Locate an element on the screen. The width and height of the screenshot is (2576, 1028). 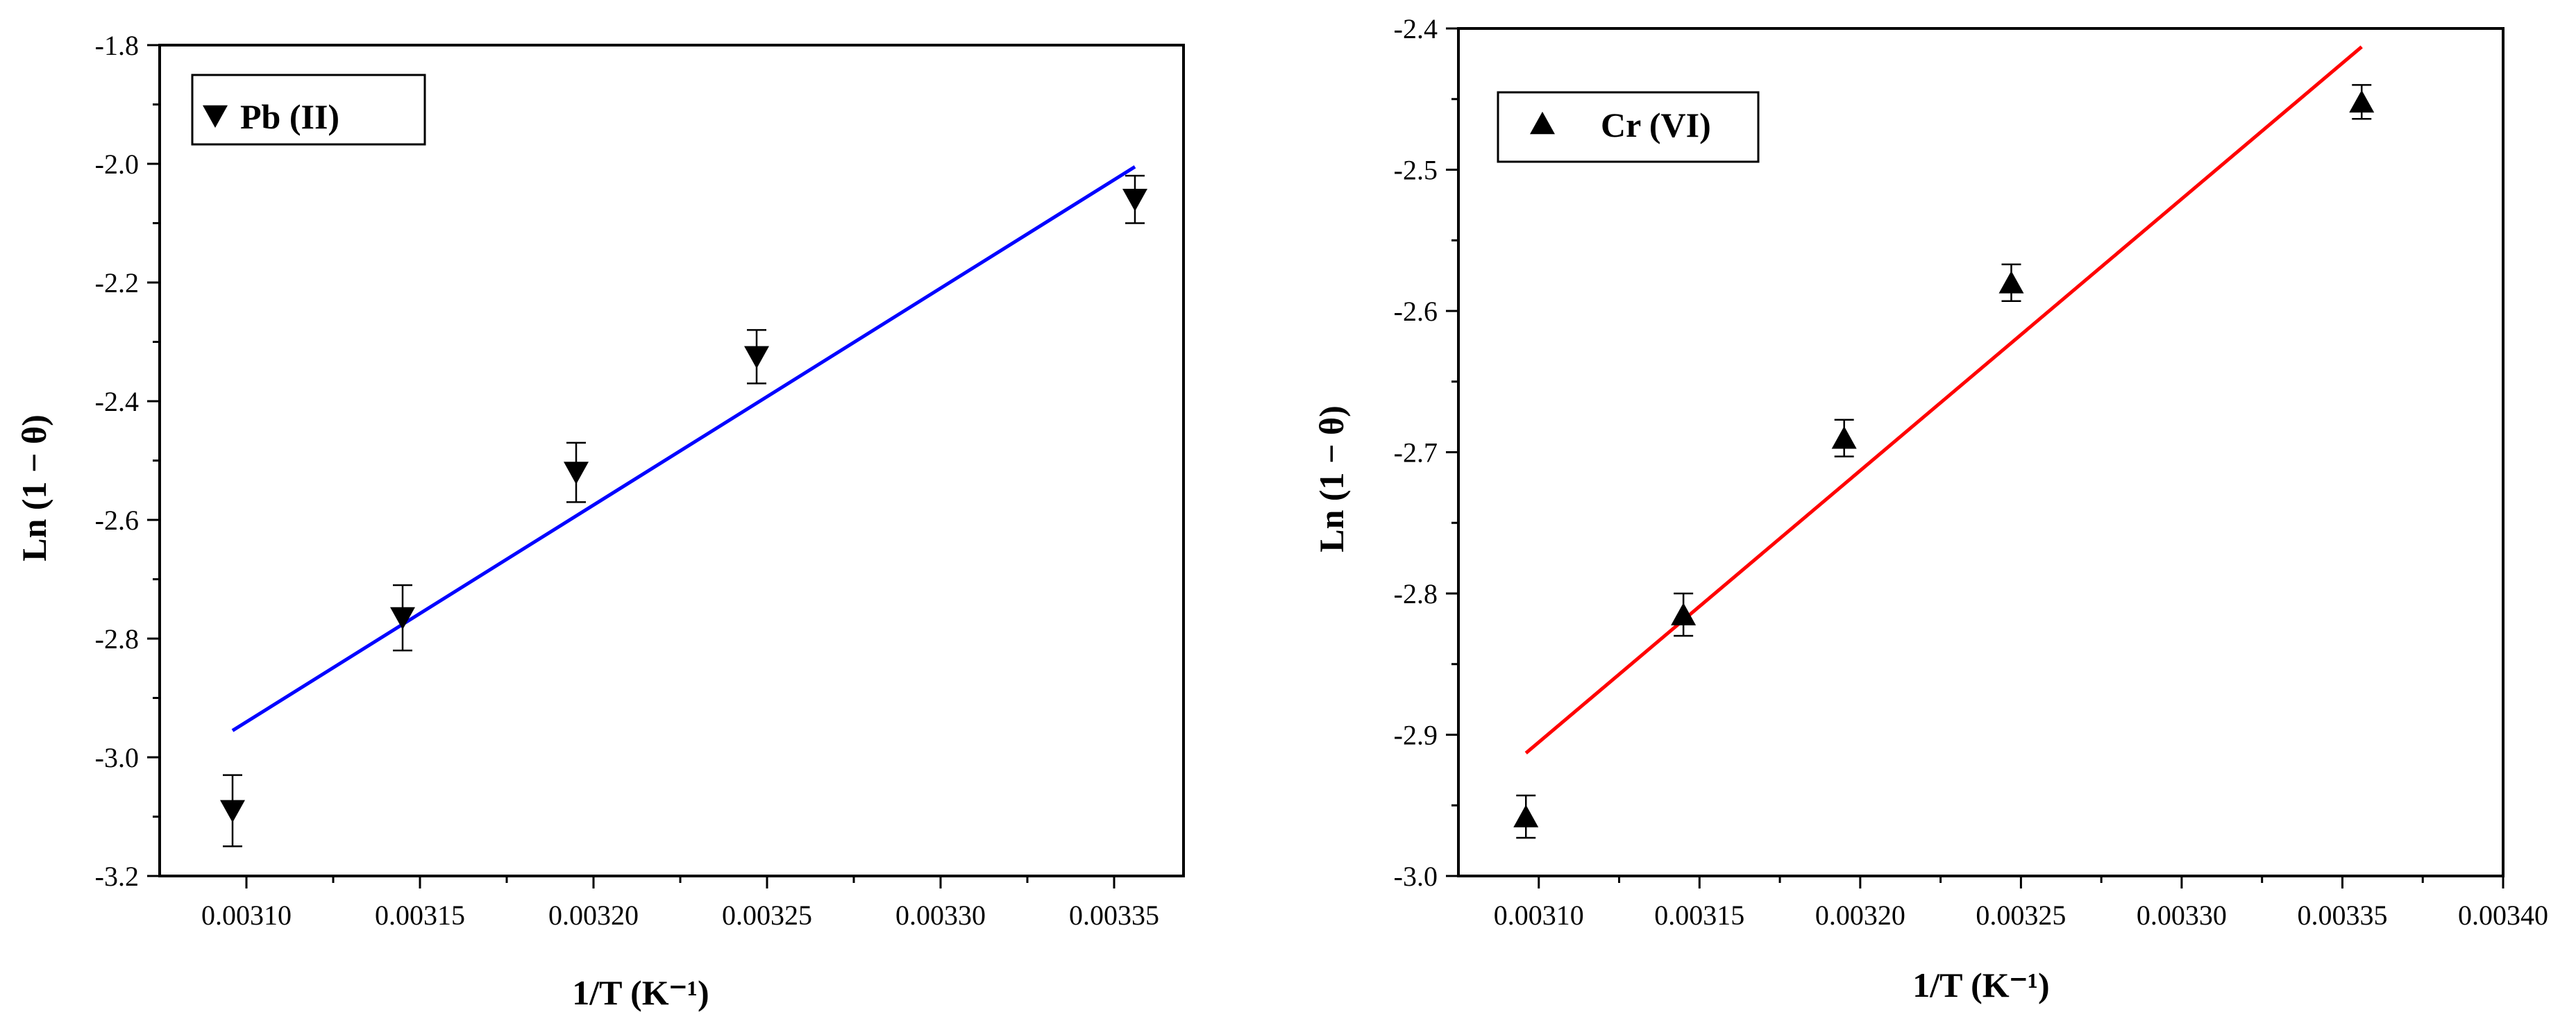
cr-y-tick-label: -2.9 is located at coordinates (1416, 735).